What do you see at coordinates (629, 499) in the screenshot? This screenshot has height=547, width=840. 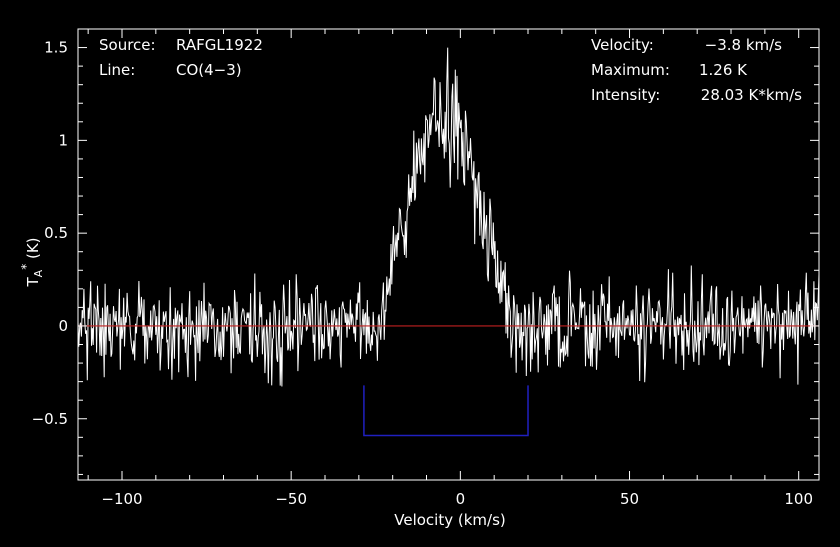 I see `x-tick-label: 50` at bounding box center [629, 499].